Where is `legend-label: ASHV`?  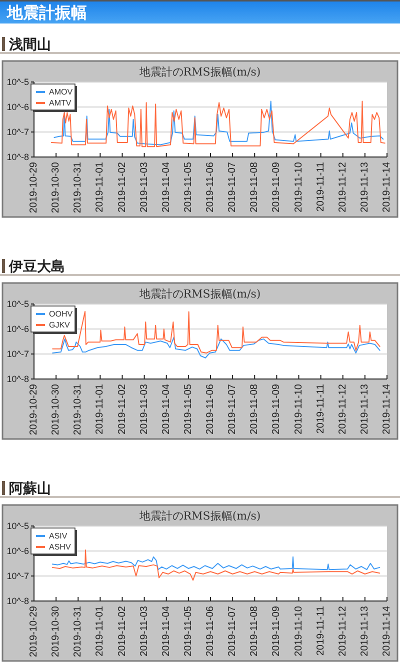
legend-label: ASHV is located at coordinates (60, 547).